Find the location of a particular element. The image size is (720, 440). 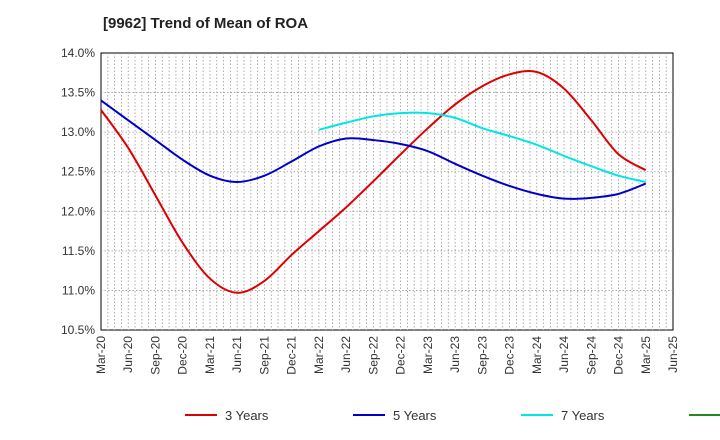

x-tick-label: Dec-20 is located at coordinates (183, 355).